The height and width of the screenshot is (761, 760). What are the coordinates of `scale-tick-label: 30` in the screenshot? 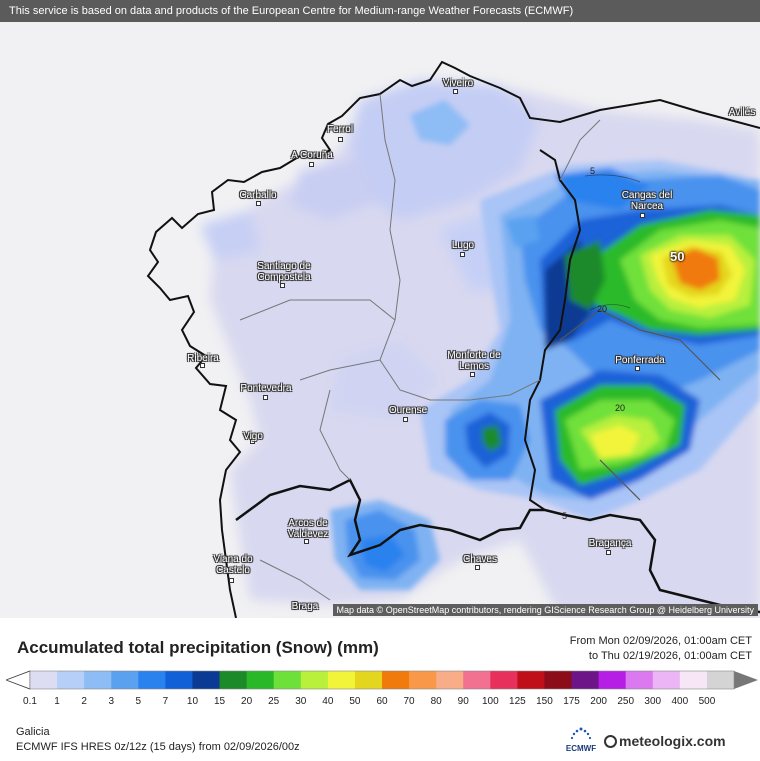 It's located at (301, 701).